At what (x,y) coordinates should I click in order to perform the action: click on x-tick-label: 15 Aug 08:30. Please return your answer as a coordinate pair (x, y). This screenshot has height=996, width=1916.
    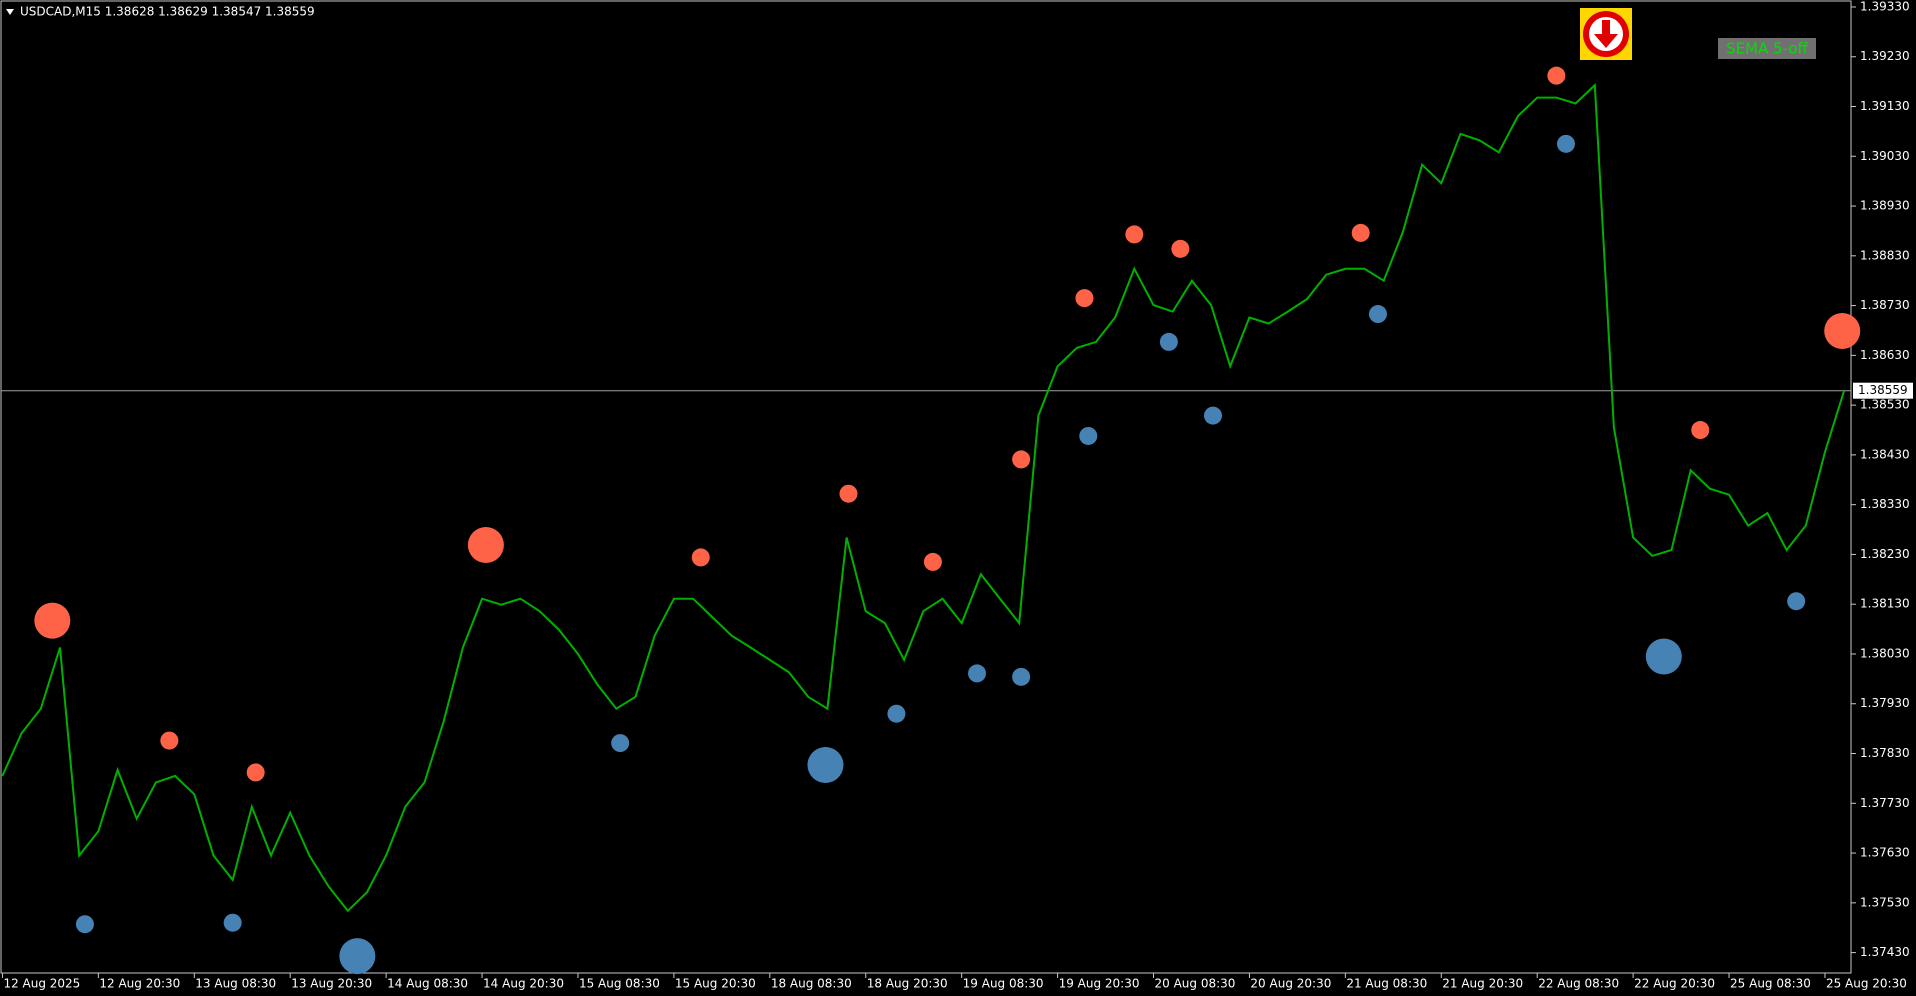
    Looking at the image, I should click on (619, 984).